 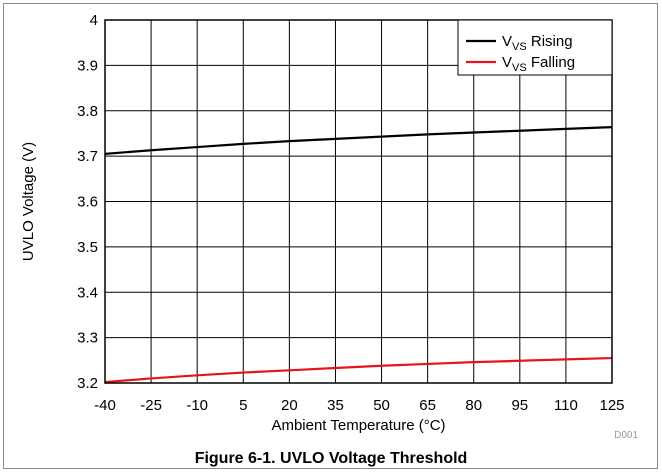 I want to click on legend-label: VVS Rising, so click(x=537, y=43).